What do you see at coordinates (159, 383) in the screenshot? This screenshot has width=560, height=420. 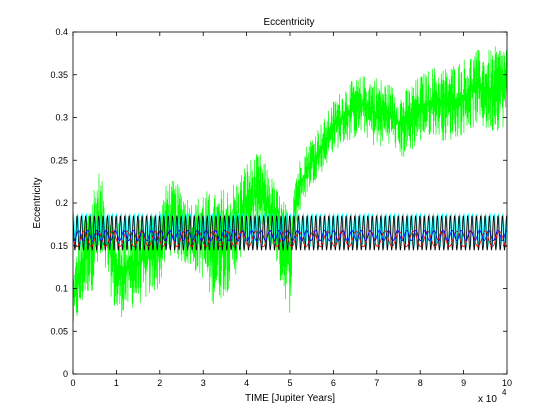 I see `x-tick-label: 2` at bounding box center [159, 383].